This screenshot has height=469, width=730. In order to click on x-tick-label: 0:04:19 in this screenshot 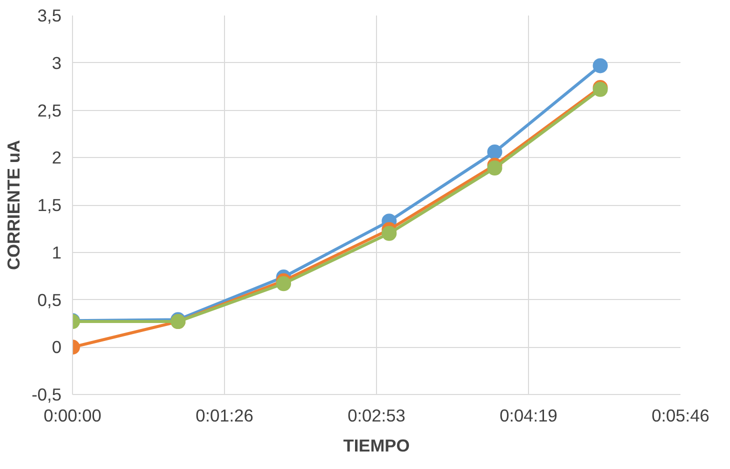, I will do `click(529, 416)`.